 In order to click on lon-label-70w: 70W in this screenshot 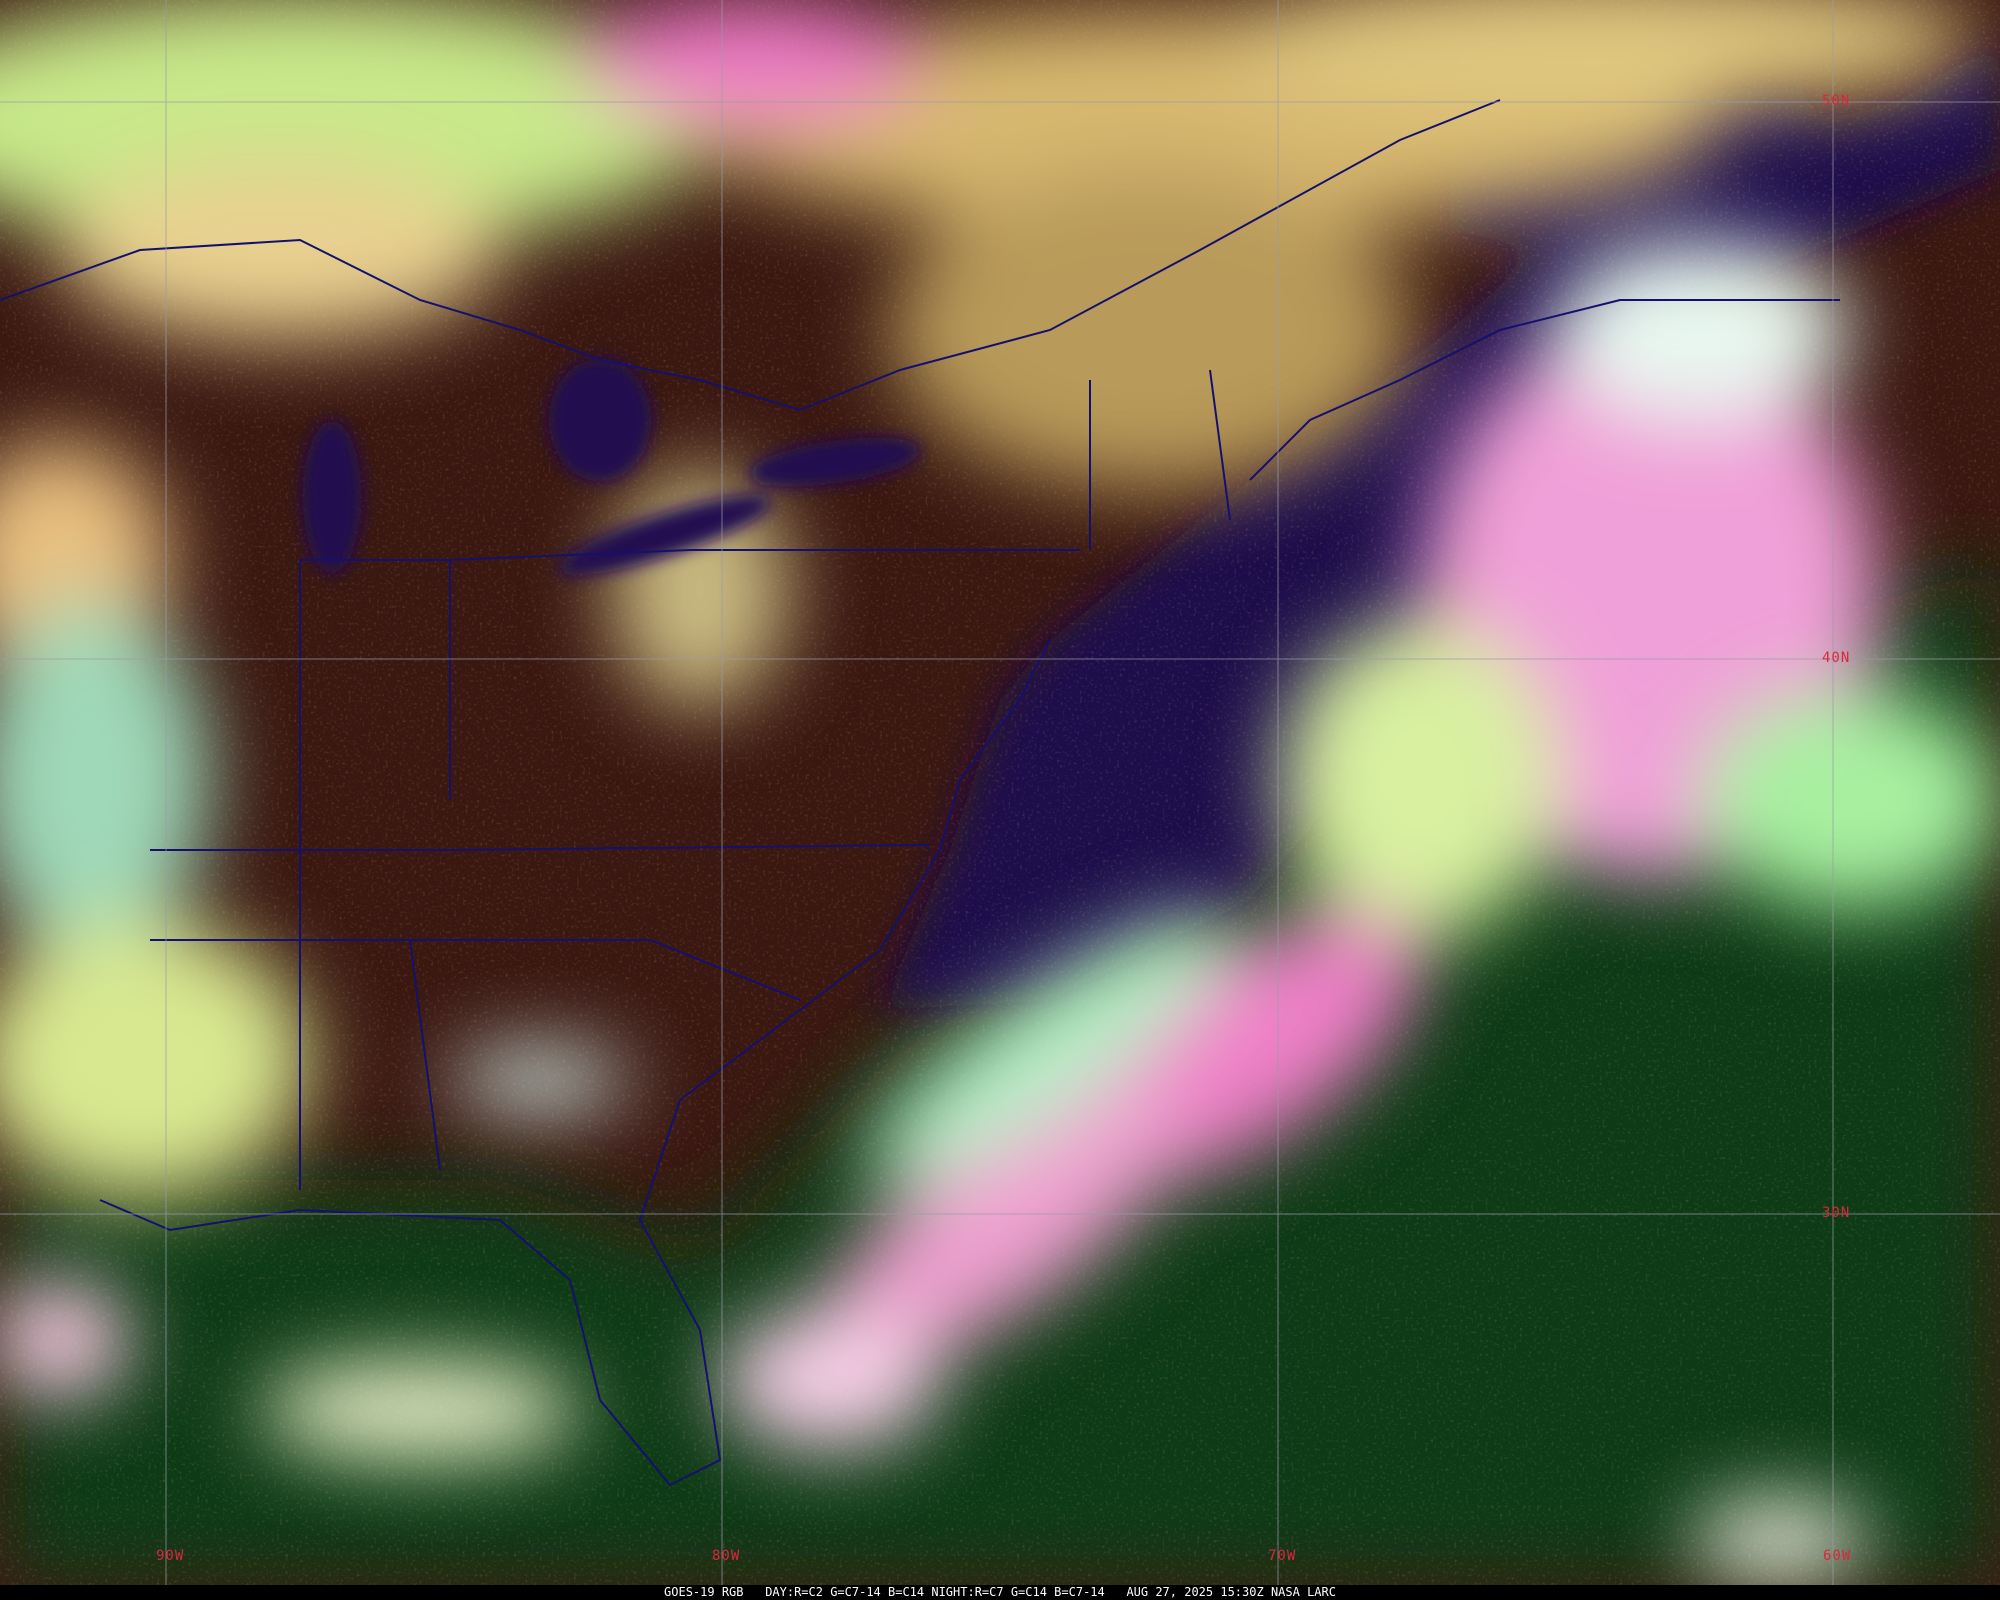, I will do `click(1282, 1556)`.